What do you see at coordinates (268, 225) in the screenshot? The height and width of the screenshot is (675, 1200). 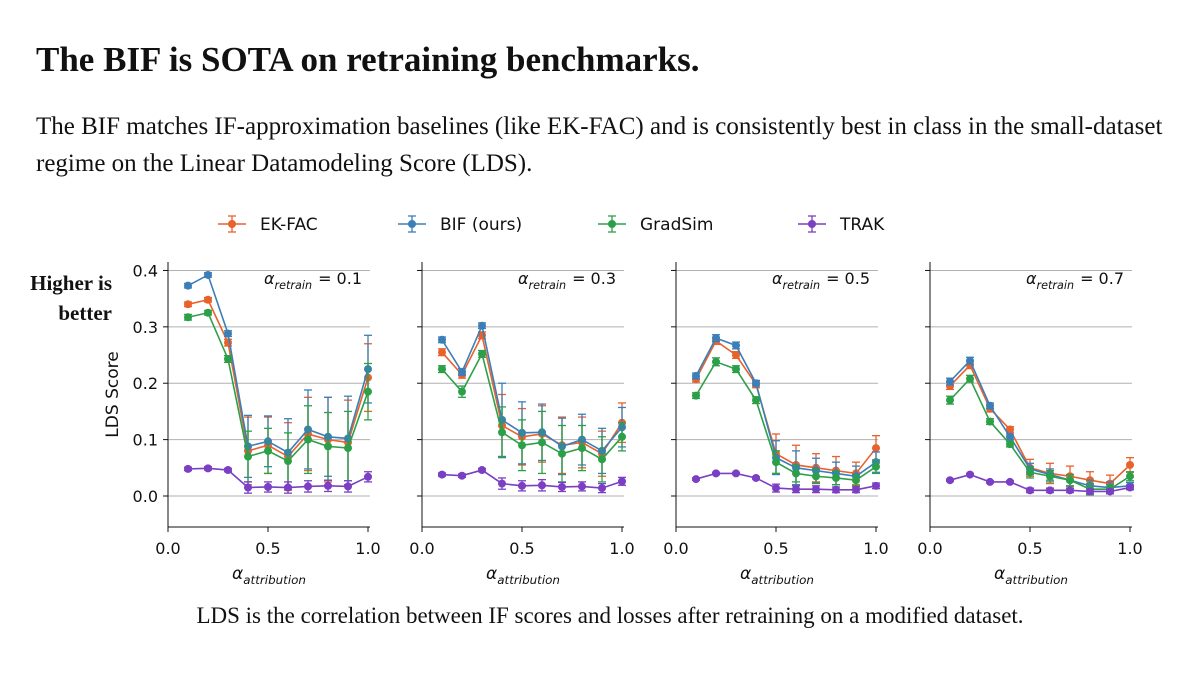 I see `legend-item: EK-FAC` at bounding box center [268, 225].